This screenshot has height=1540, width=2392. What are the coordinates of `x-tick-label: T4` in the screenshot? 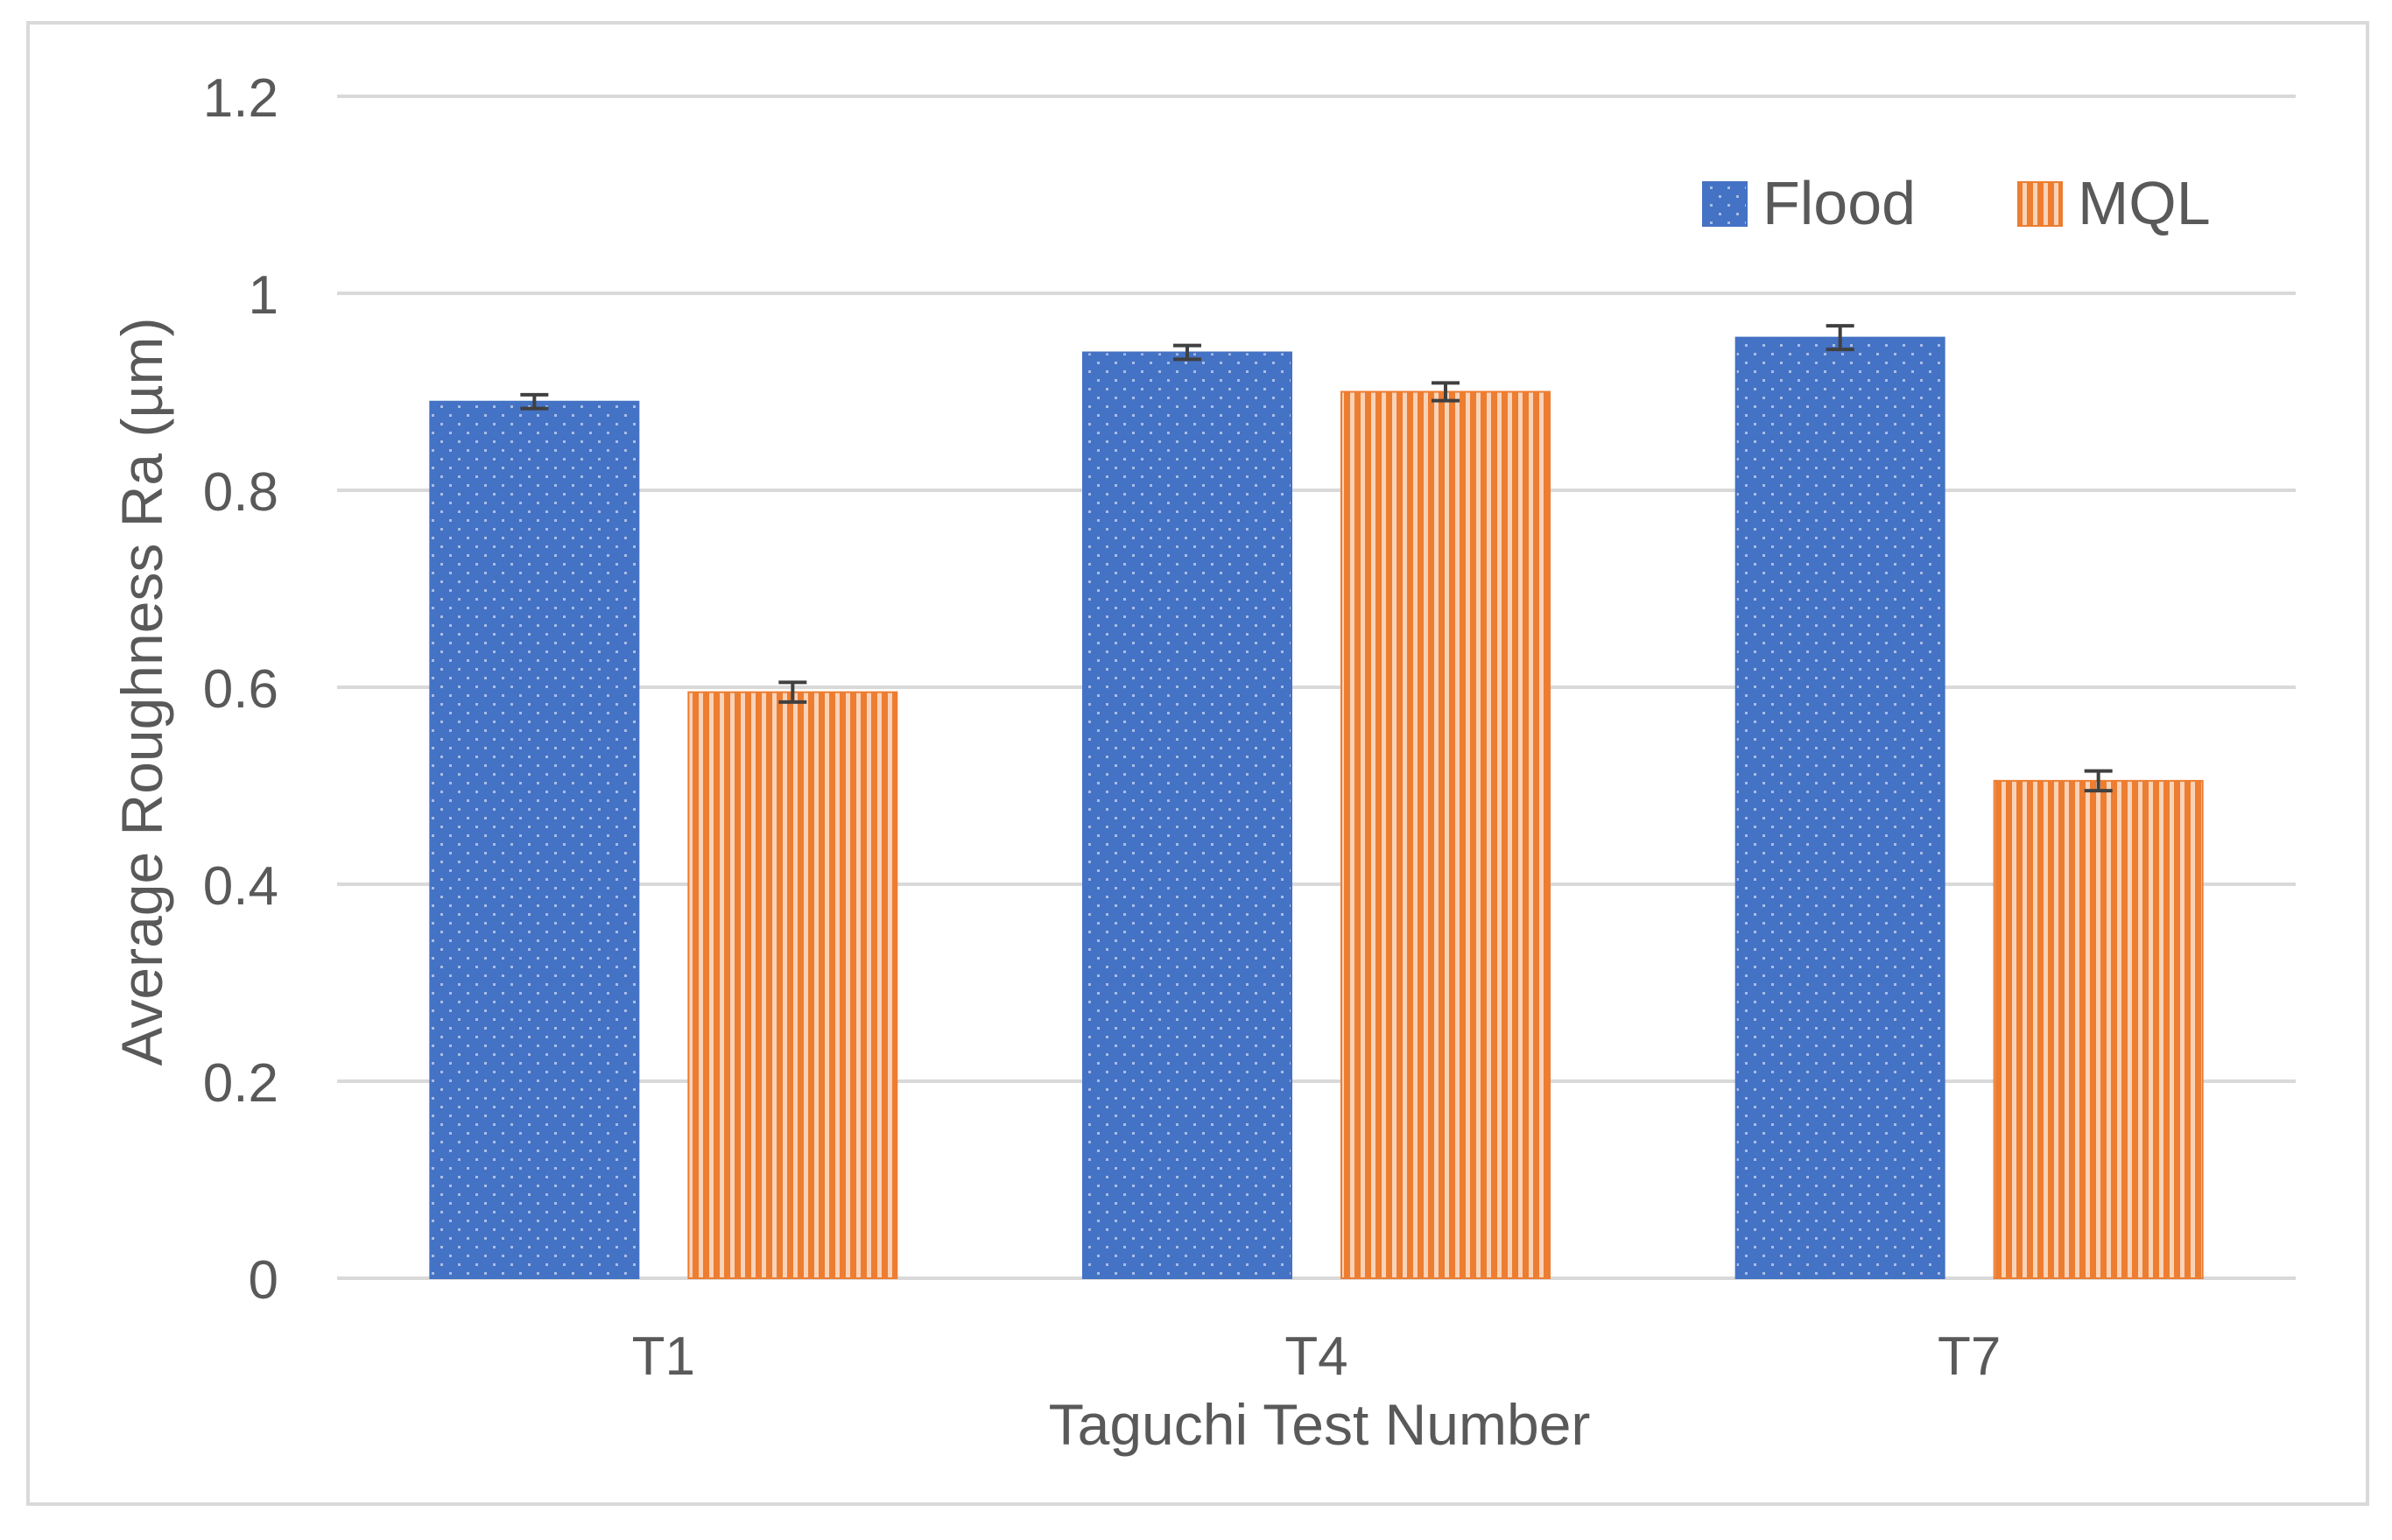 It's located at (1315, 1357).